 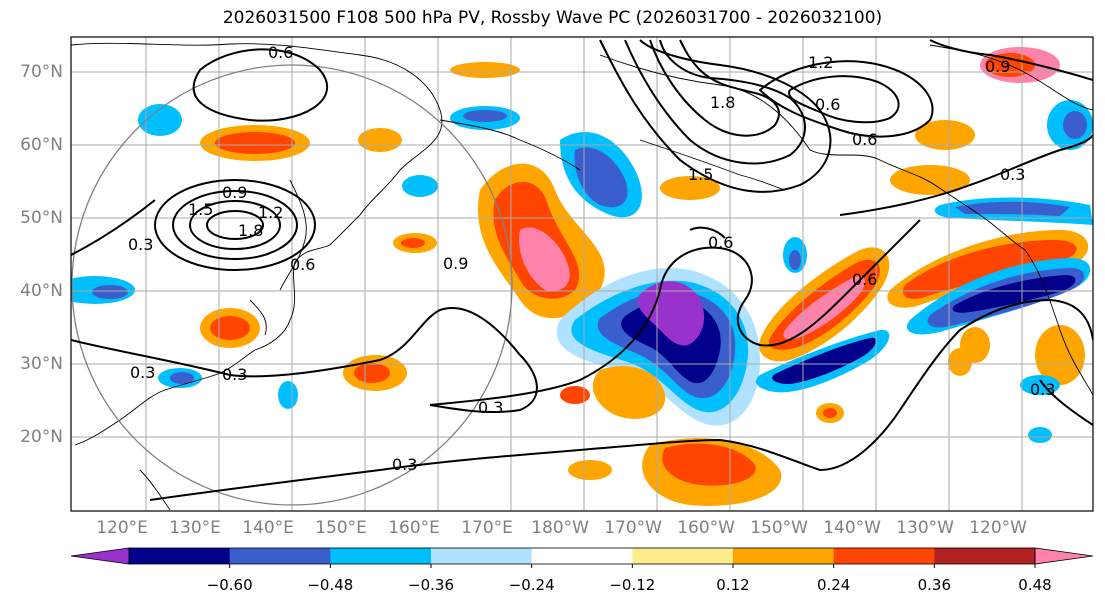 I want to click on lon-tick-label: 130°W, so click(x=925, y=528).